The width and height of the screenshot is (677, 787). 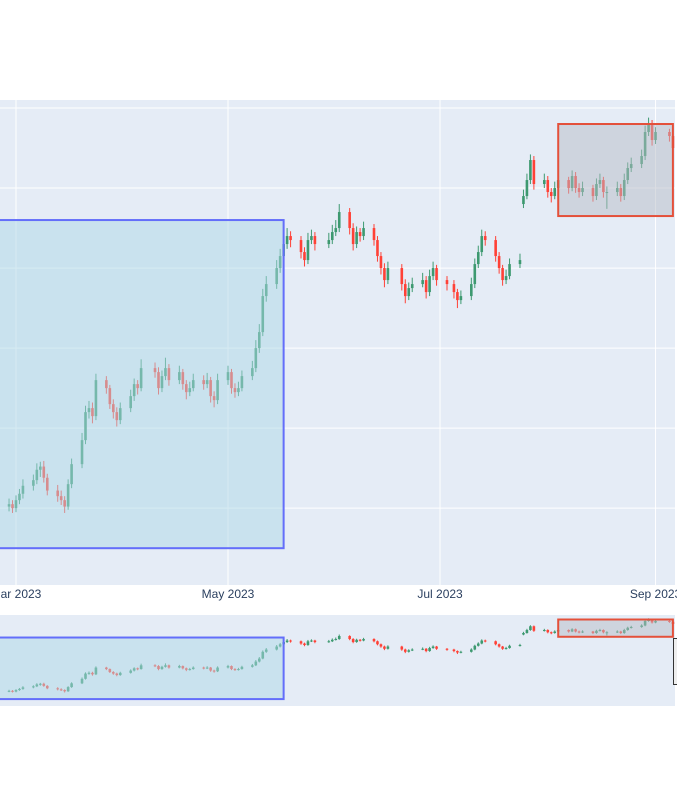 What do you see at coordinates (21, 594) in the screenshot?
I see `x-tick-label: Mar 2023` at bounding box center [21, 594].